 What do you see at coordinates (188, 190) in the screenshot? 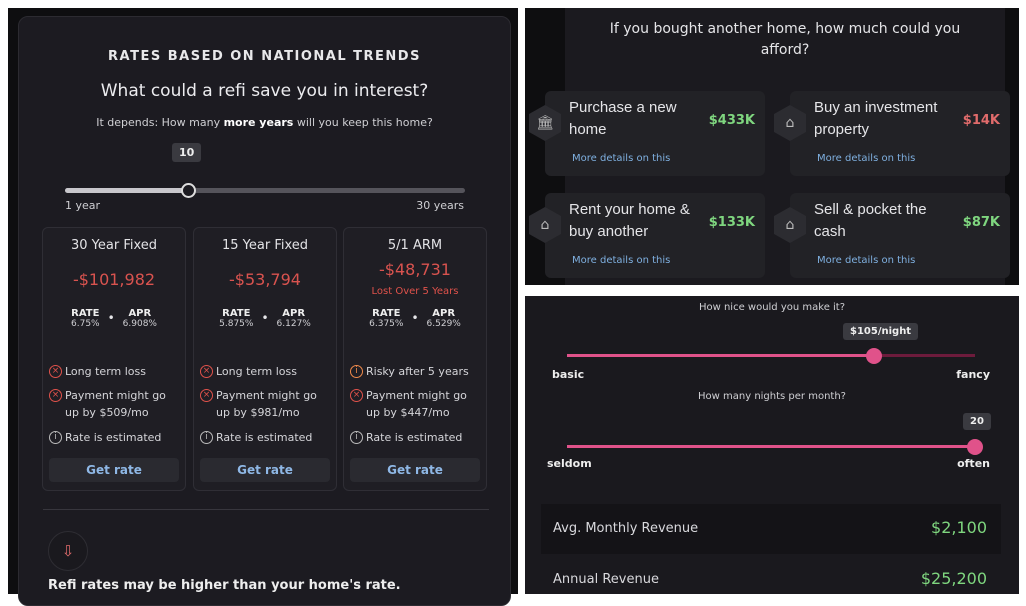
I see `years-slider-thumb` at bounding box center [188, 190].